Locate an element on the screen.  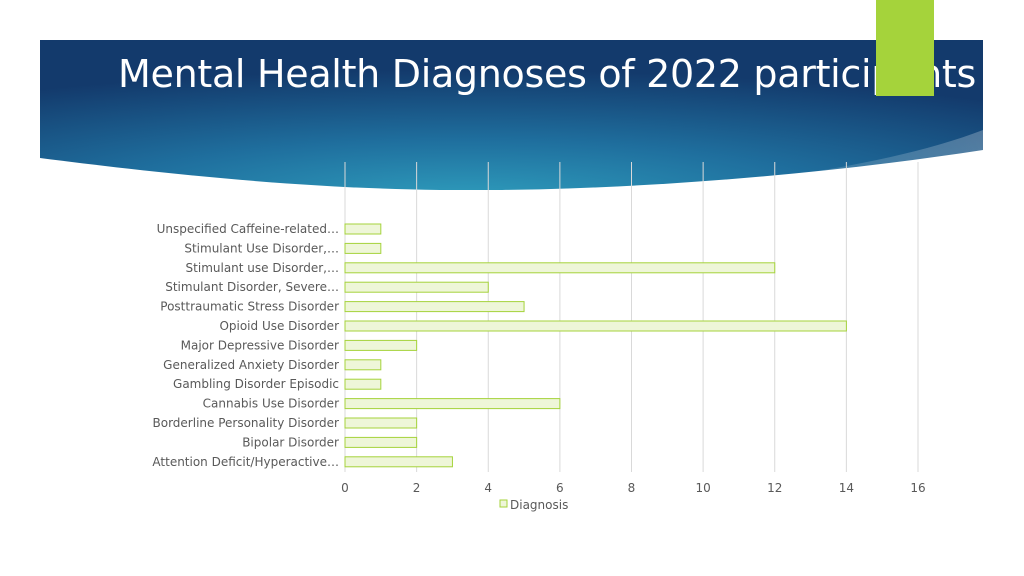
accent-bar is located at coordinates (905, 48).